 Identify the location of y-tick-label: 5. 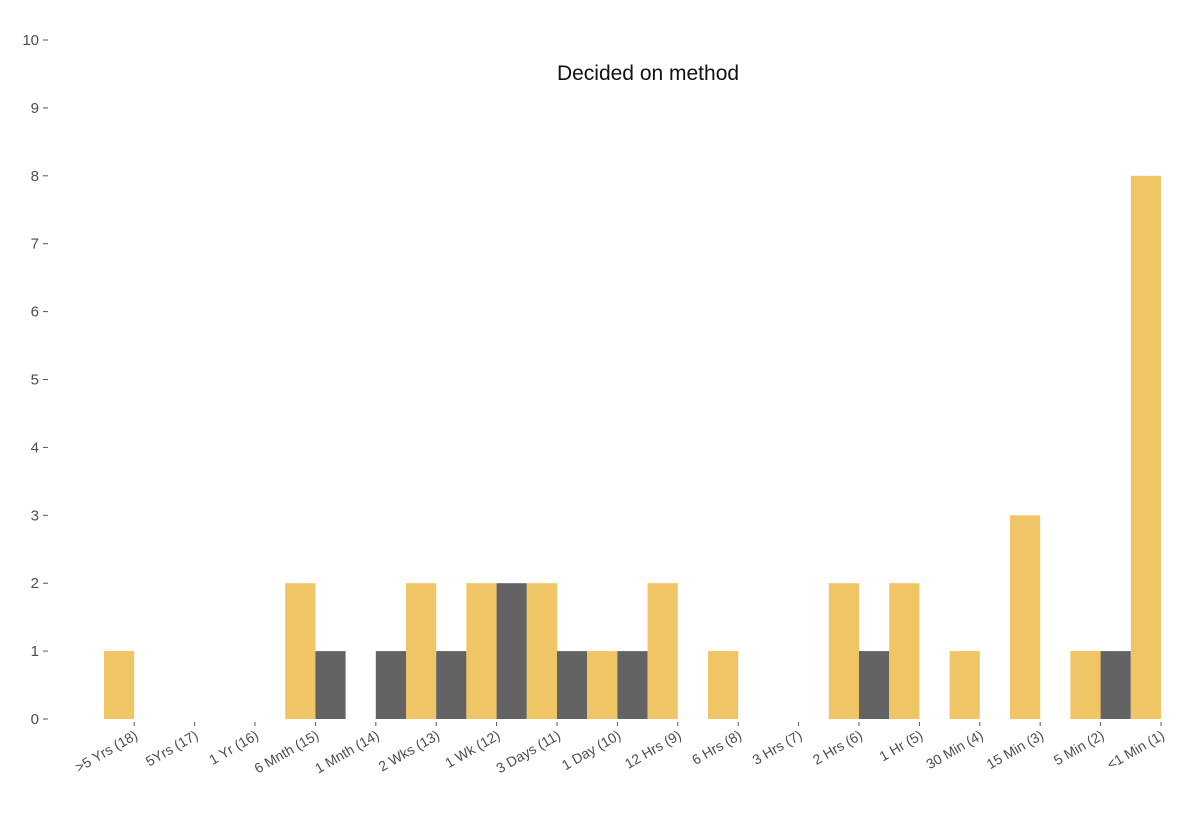
(35, 380).